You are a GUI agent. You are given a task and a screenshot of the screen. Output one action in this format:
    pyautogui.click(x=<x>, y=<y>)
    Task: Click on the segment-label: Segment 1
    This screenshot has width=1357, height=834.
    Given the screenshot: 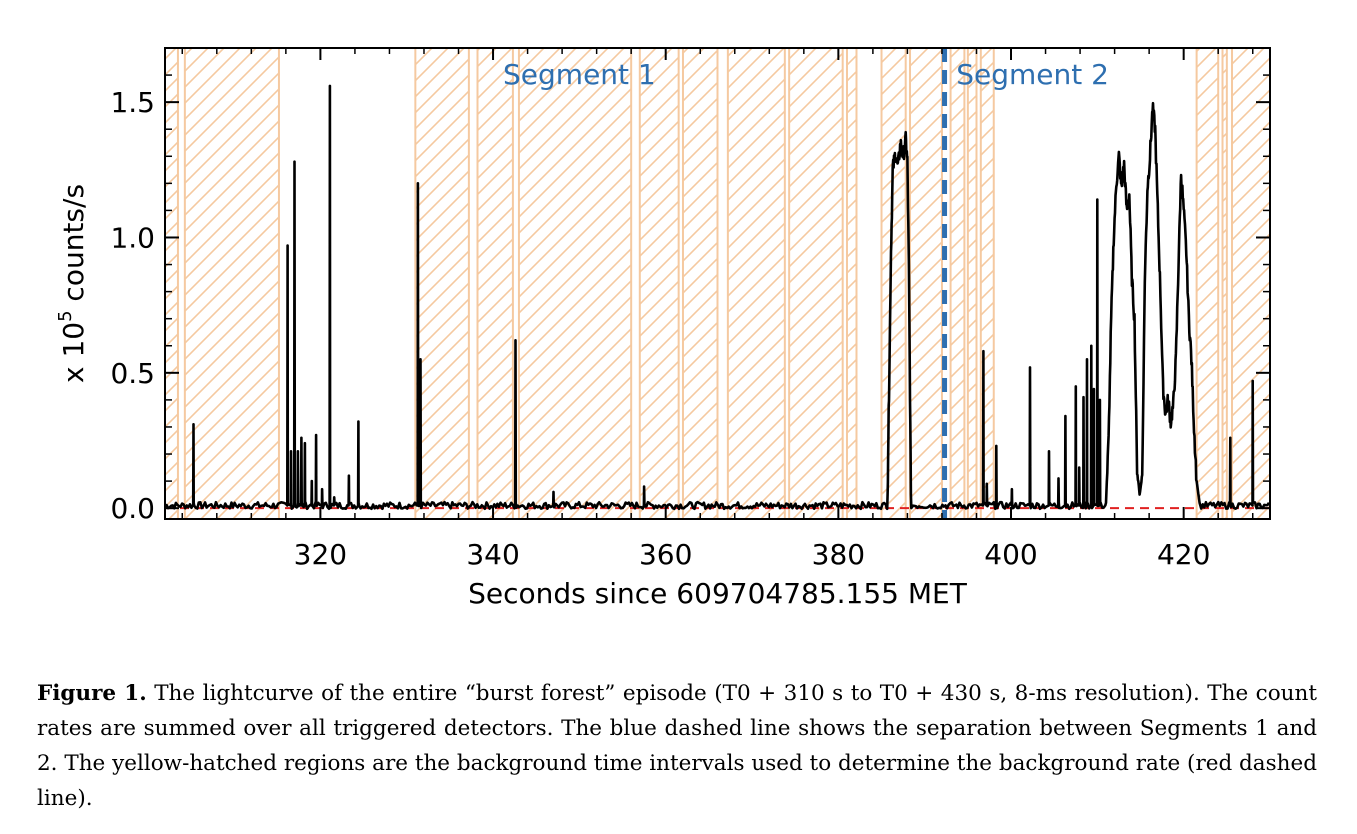 What is the action you would take?
    pyautogui.click(x=579, y=74)
    